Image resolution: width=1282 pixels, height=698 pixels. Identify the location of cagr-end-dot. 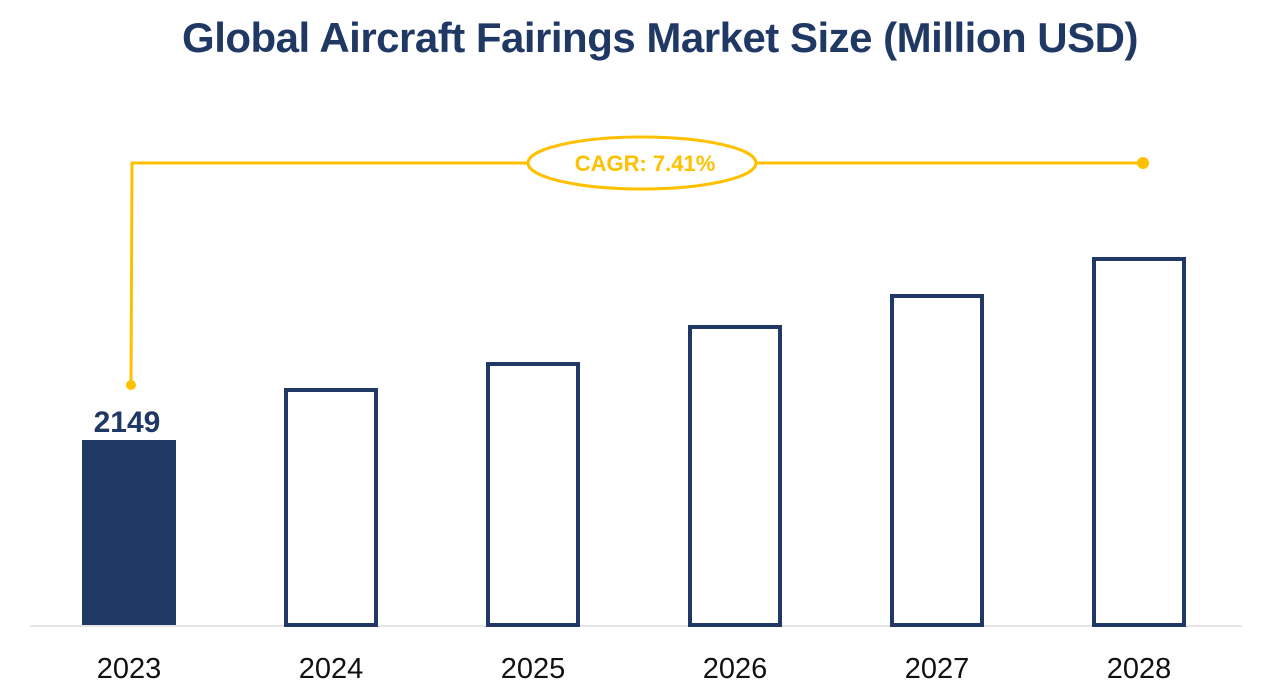
(1143, 163).